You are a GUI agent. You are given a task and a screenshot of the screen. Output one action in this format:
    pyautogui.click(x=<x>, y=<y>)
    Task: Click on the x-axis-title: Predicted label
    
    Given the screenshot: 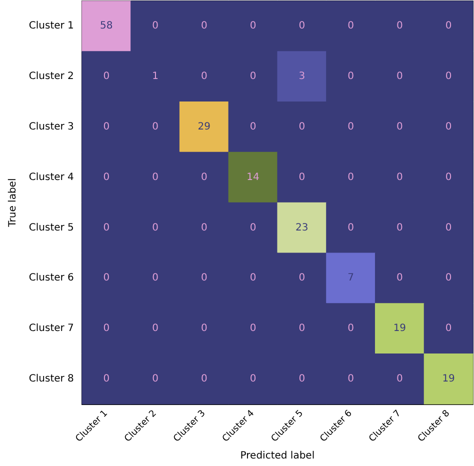 What is the action you would take?
    pyautogui.click(x=277, y=456)
    